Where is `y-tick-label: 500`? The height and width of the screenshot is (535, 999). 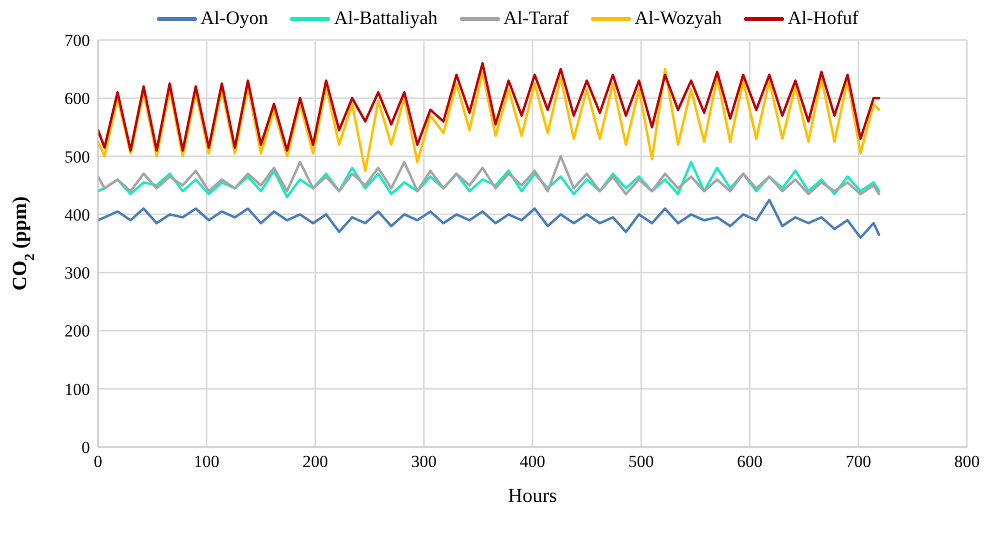
y-tick-label: 500 is located at coordinates (77, 156).